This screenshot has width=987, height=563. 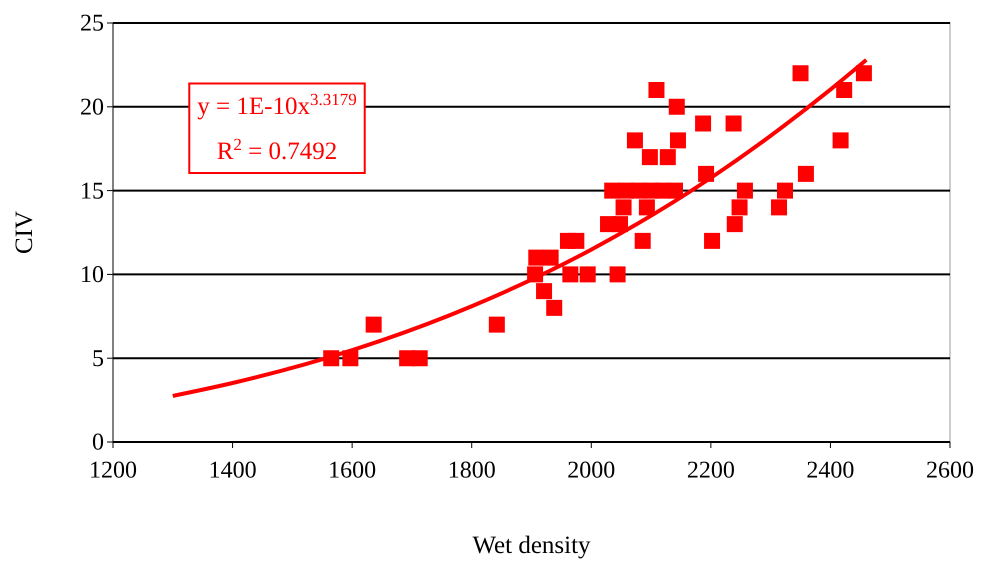 What do you see at coordinates (113, 470) in the screenshot?
I see `x-tick-label: 1200` at bounding box center [113, 470].